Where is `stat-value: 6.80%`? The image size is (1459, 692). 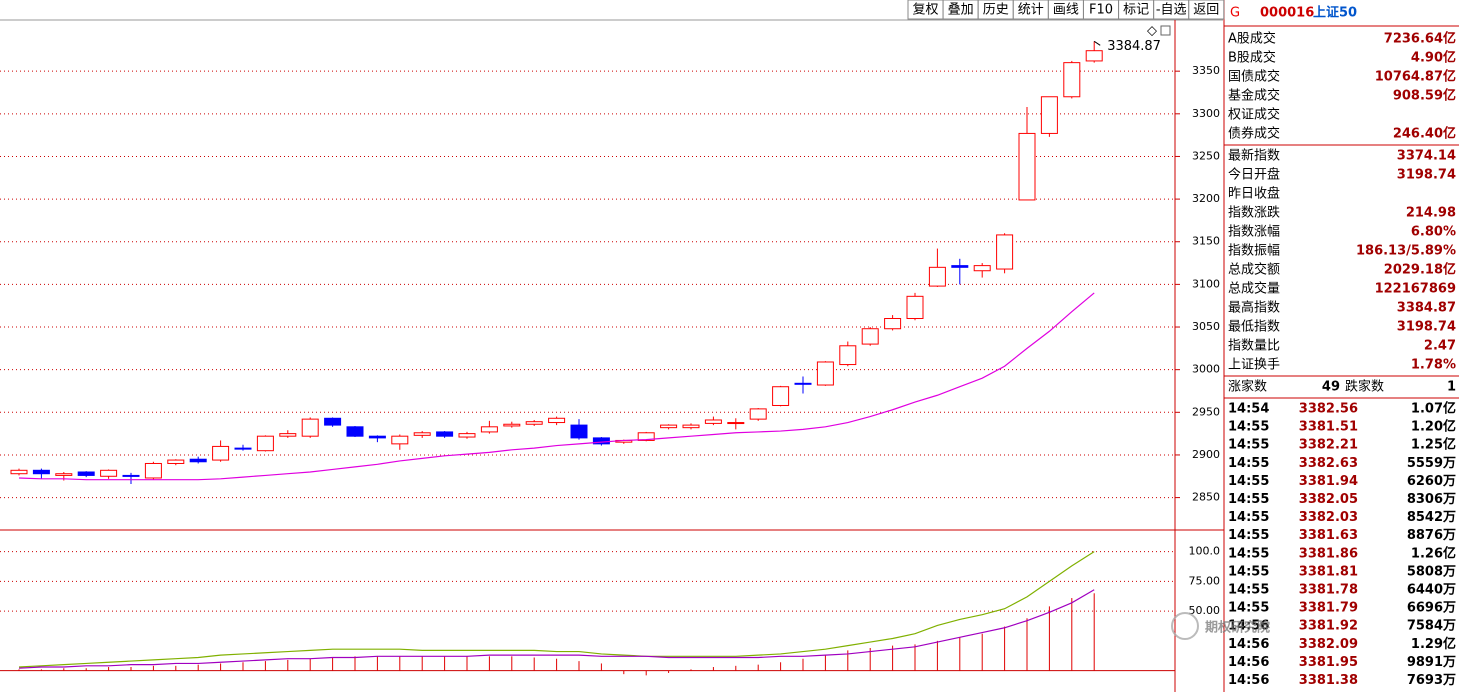
stat-value: 6.80% is located at coordinates (1433, 232).